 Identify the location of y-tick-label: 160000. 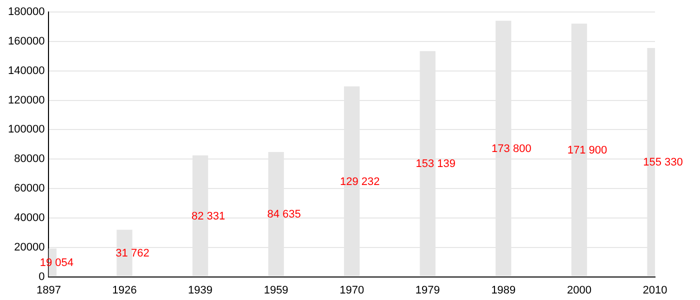
(26, 41).